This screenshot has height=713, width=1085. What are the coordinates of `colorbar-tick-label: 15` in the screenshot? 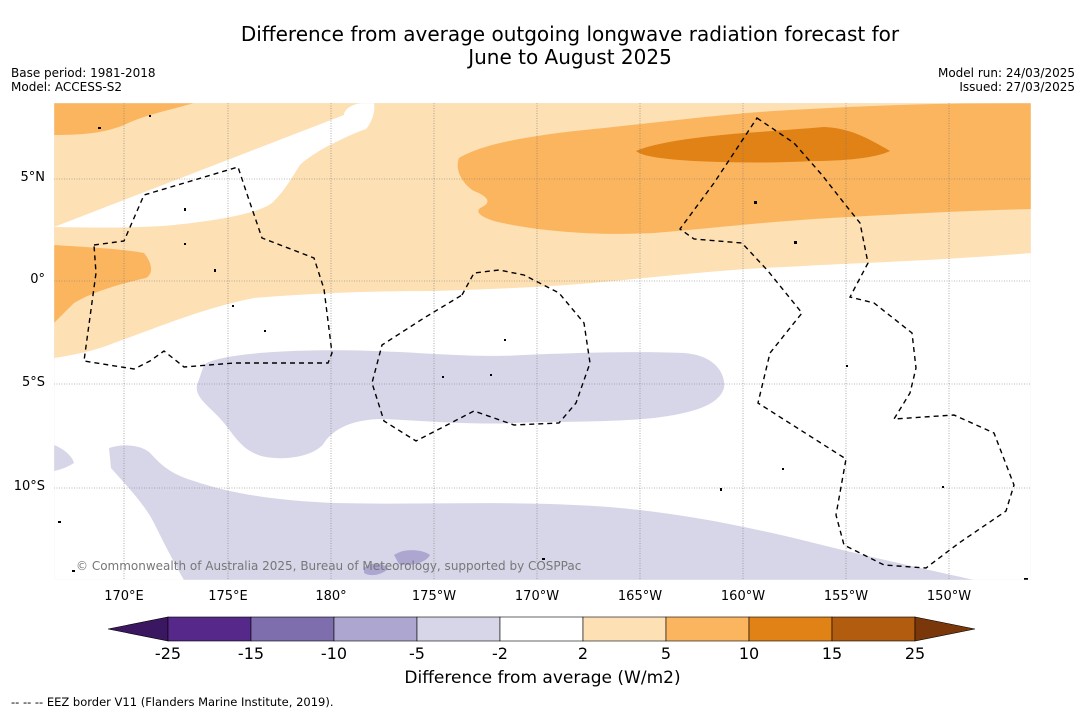 It's located at (832, 653).